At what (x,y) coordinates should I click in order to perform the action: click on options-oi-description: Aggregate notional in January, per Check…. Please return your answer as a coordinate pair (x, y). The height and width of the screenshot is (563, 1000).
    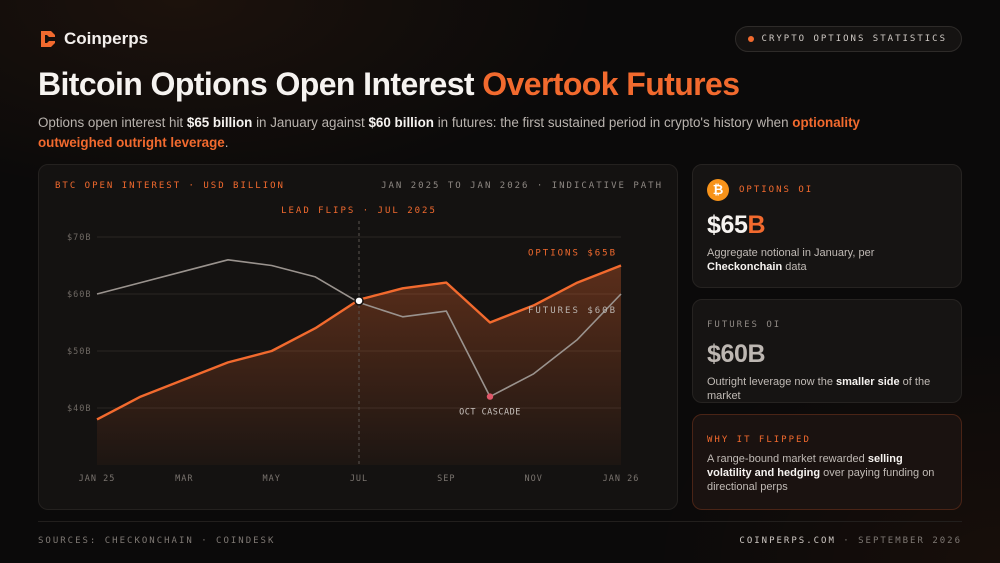
    Looking at the image, I should click on (827, 260).